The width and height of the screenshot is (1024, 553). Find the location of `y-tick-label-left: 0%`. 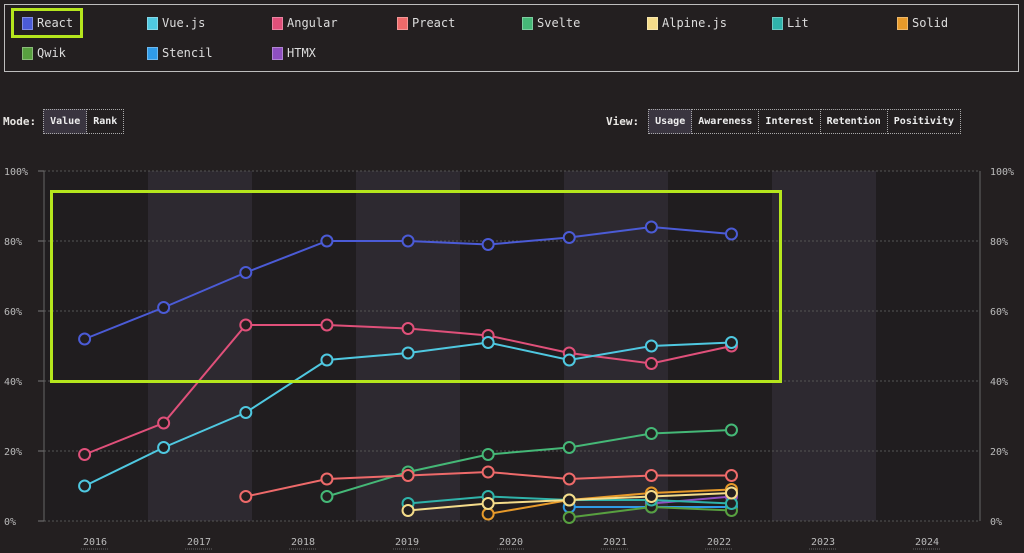

y-tick-label-left: 0% is located at coordinates (10, 522).